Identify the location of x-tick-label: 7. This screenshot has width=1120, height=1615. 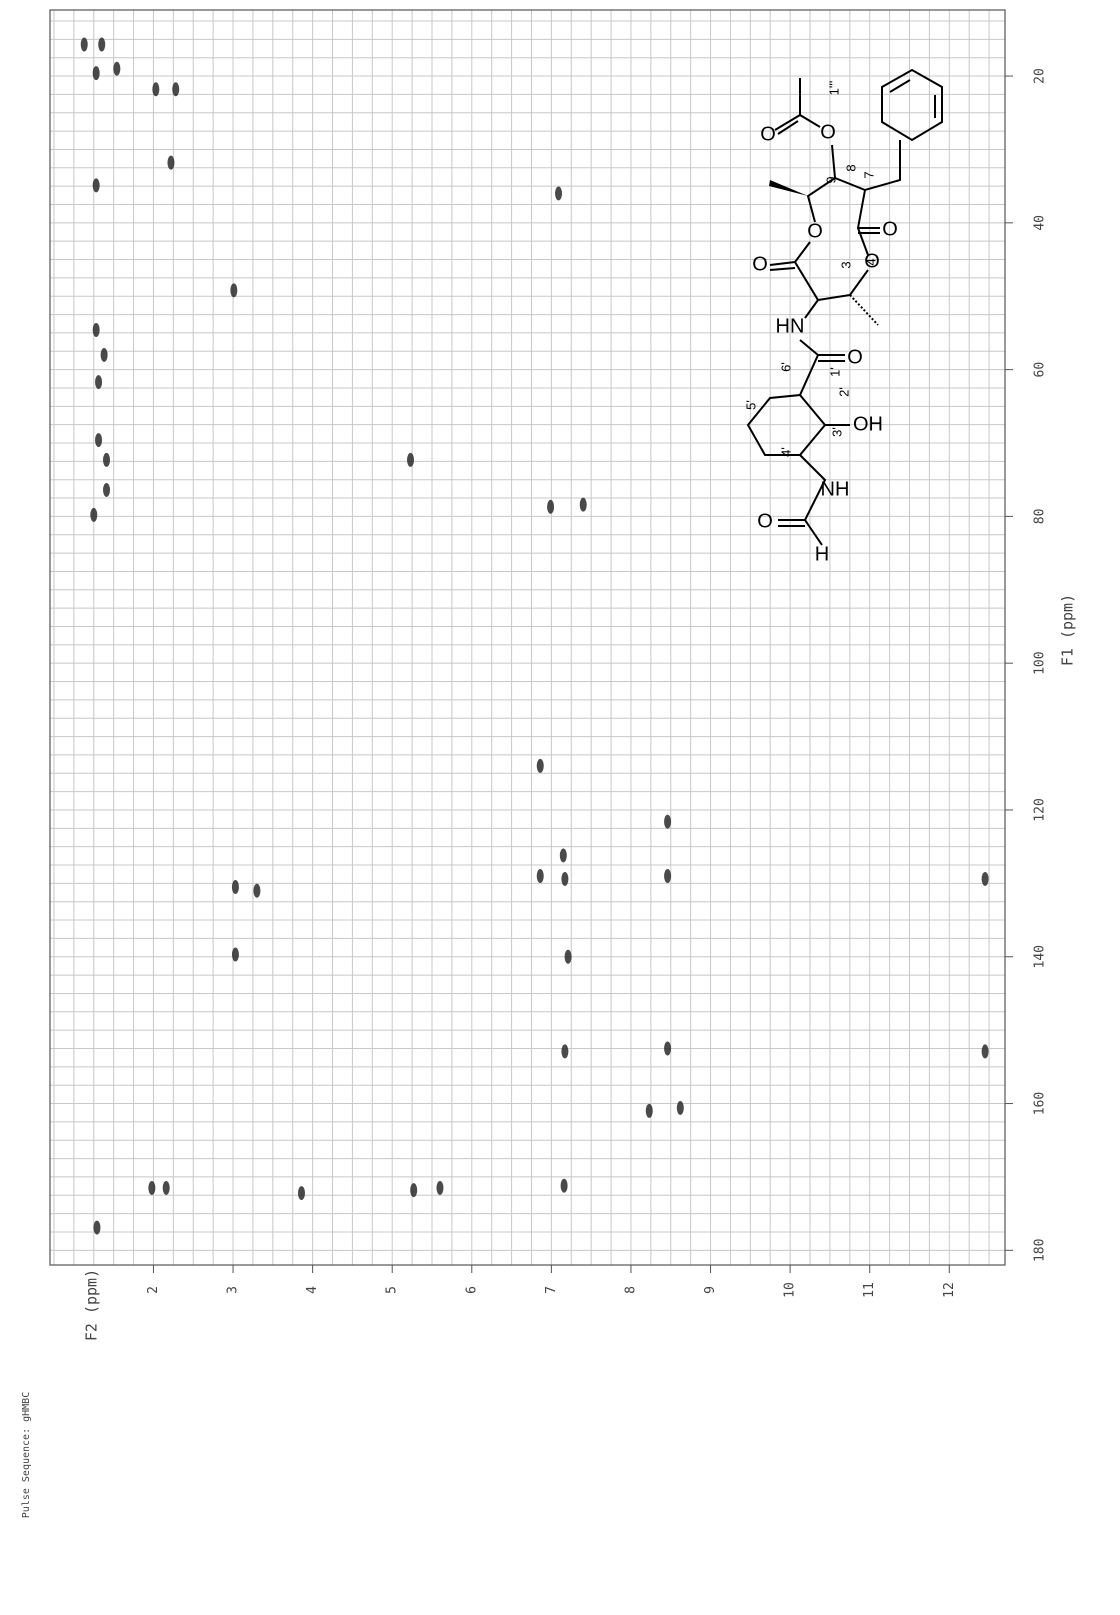
(551, 1290).